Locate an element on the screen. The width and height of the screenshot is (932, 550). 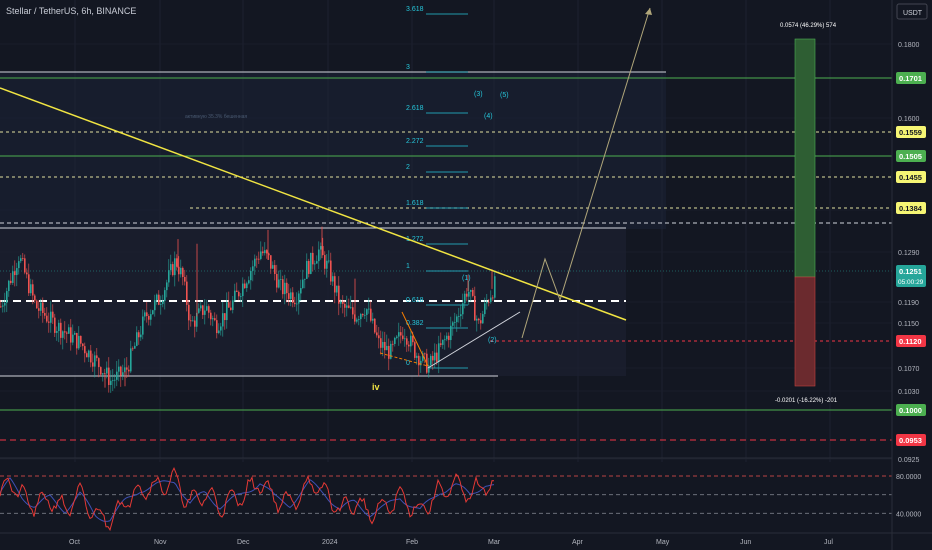
currency-button is located at coordinates (912, 11).